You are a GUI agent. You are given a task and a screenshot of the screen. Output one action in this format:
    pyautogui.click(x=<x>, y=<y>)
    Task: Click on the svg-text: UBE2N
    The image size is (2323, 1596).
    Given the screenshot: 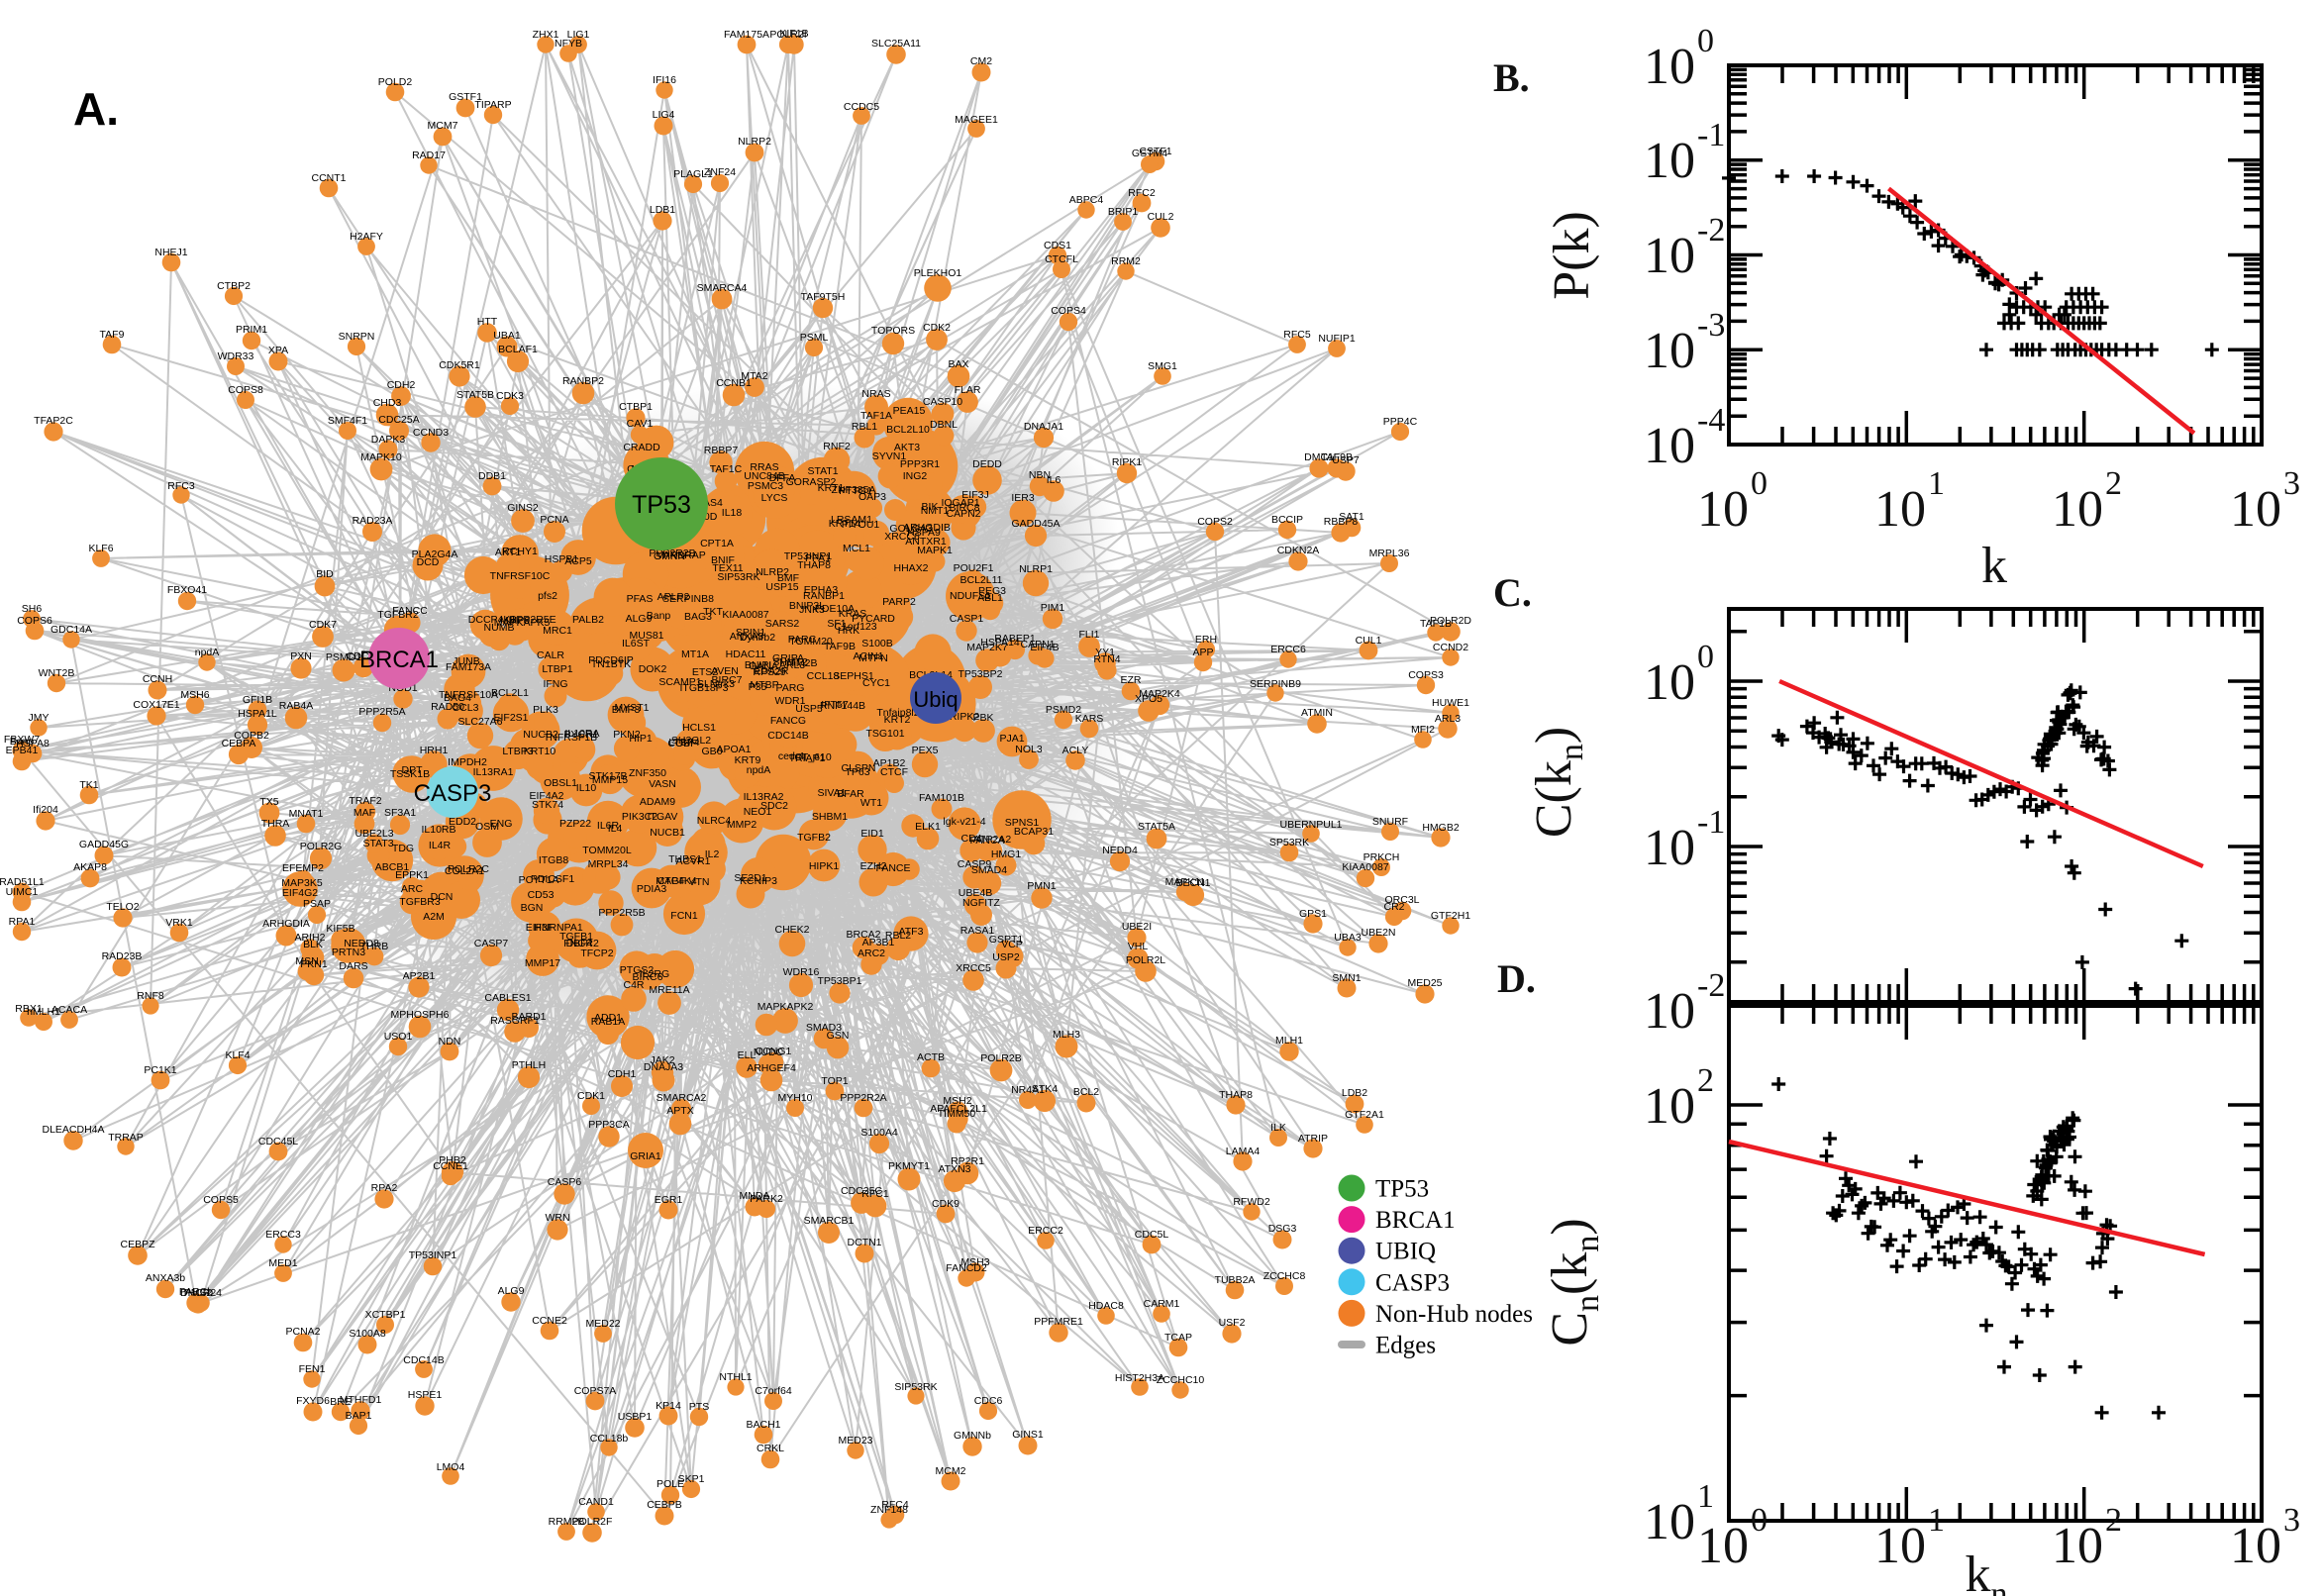 What is the action you would take?
    pyautogui.click(x=1378, y=933)
    